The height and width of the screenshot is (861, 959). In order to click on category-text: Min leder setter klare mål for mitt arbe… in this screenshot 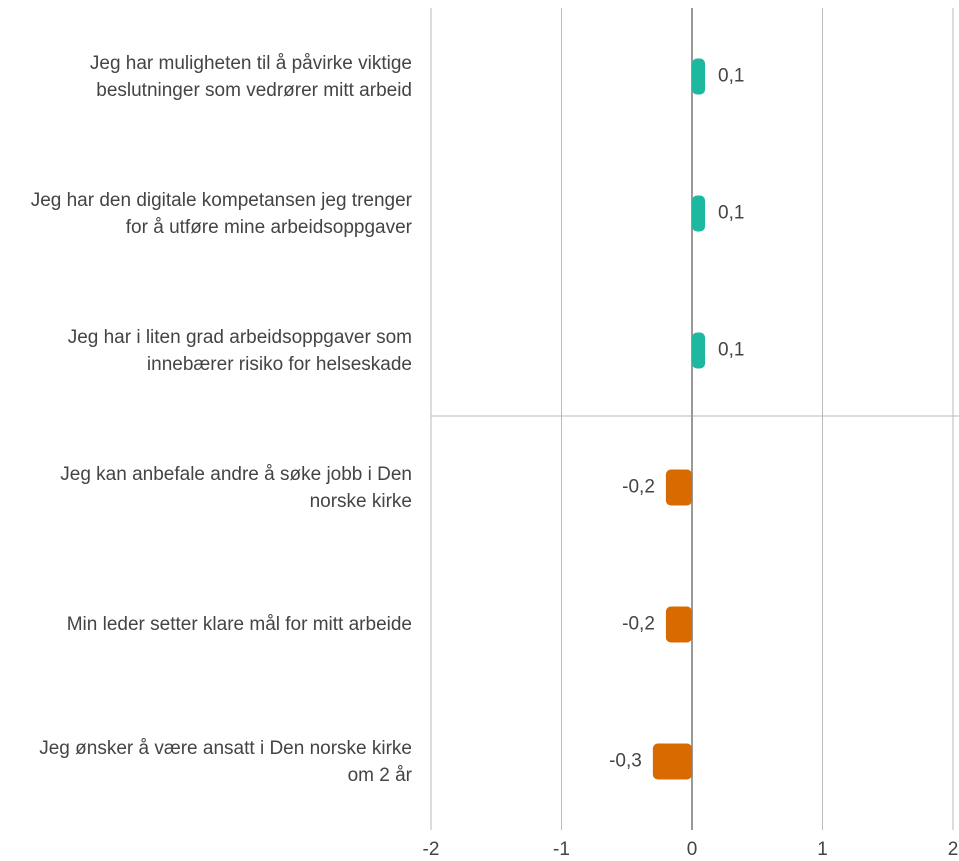, I will do `click(239, 624)`.